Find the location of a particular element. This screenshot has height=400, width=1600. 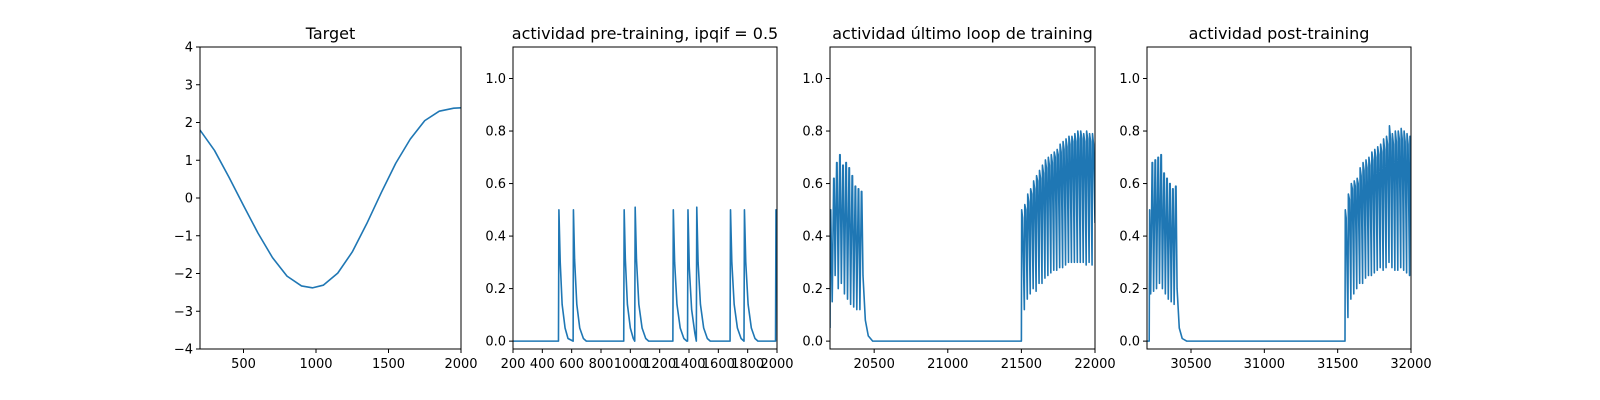

y-tick-label: 4 is located at coordinates (189, 48).